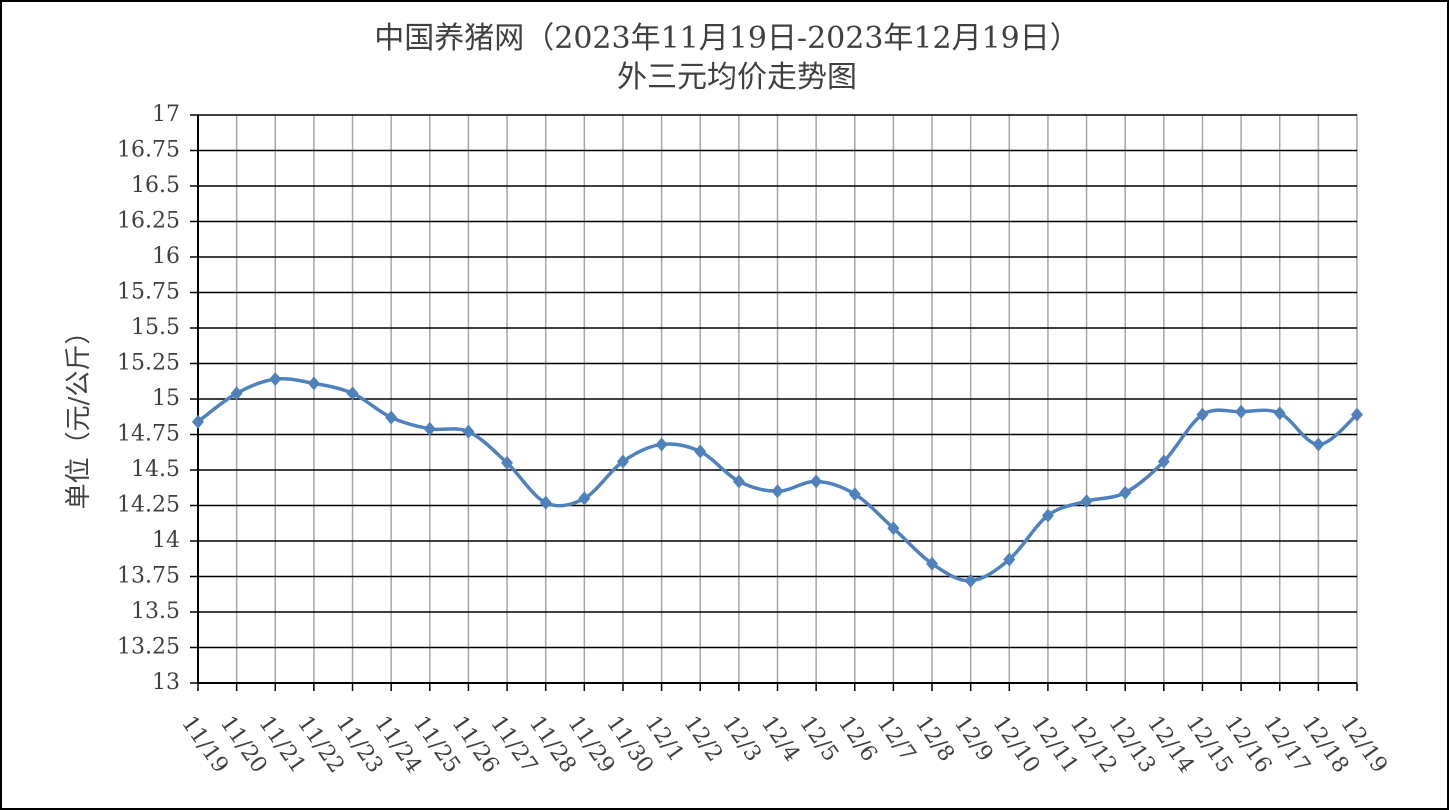 Image resolution: width=1449 pixels, height=810 pixels. What do you see at coordinates (166, 682) in the screenshot?
I see `y-tick-label: 13` at bounding box center [166, 682].